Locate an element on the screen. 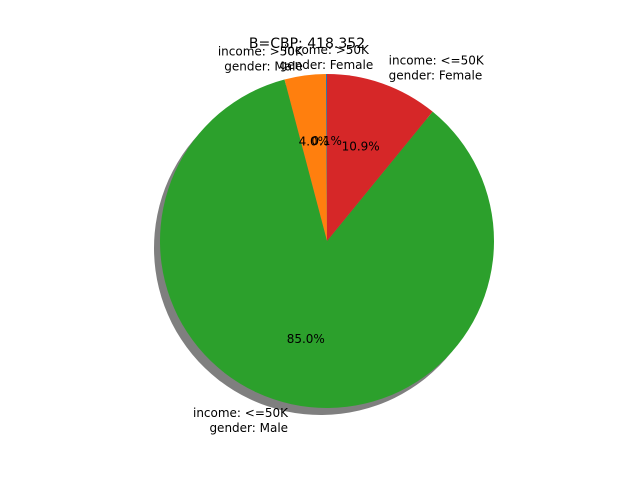  slice-percent-label: 0.1% is located at coordinates (326, 141).